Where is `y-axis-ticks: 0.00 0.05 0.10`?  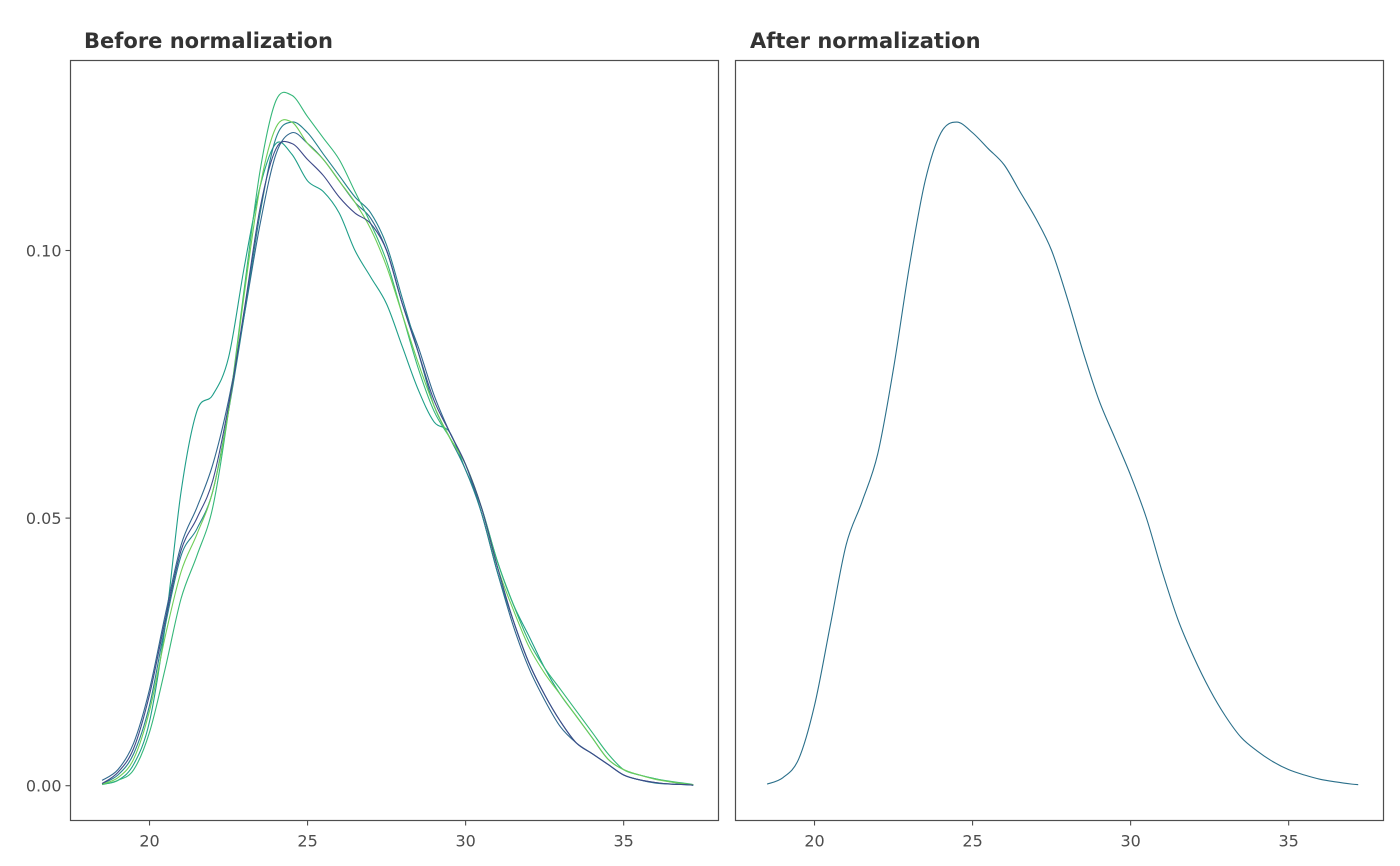
y-axis-ticks: 0.00 0.05 0.10 is located at coordinates (48, 519).